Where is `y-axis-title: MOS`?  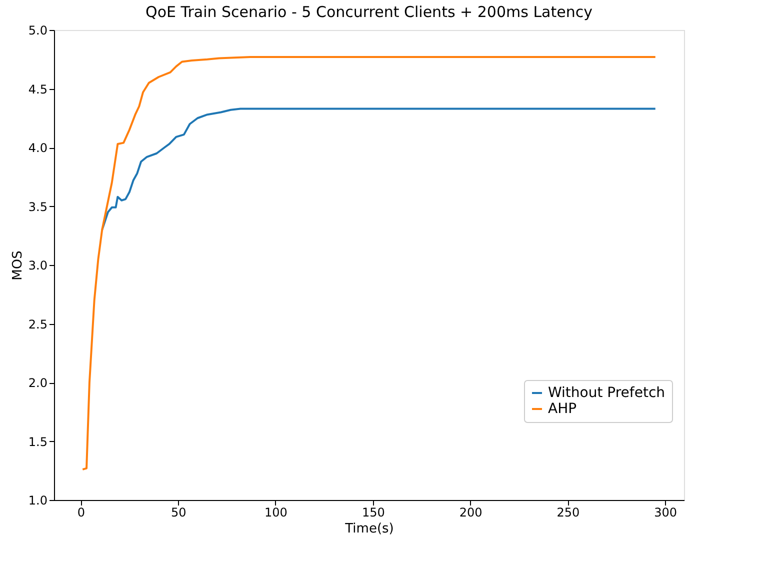 y-axis-title: MOS is located at coordinates (18, 265).